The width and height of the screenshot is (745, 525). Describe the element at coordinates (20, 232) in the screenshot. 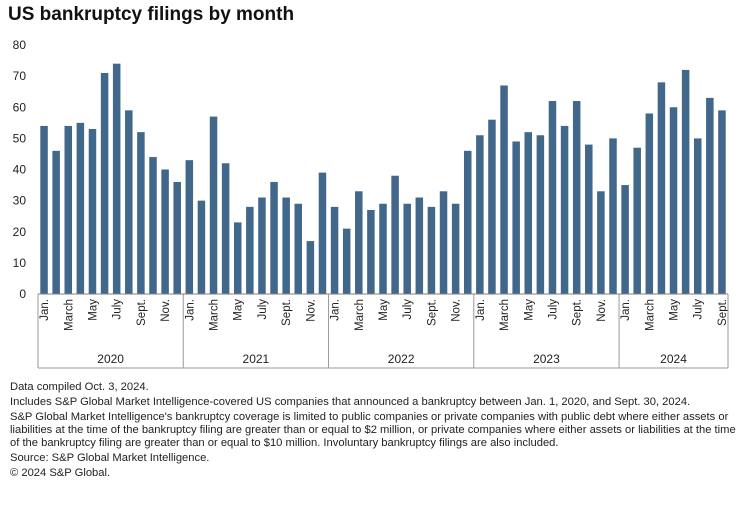

I see `y-tick-label: 20` at that location.